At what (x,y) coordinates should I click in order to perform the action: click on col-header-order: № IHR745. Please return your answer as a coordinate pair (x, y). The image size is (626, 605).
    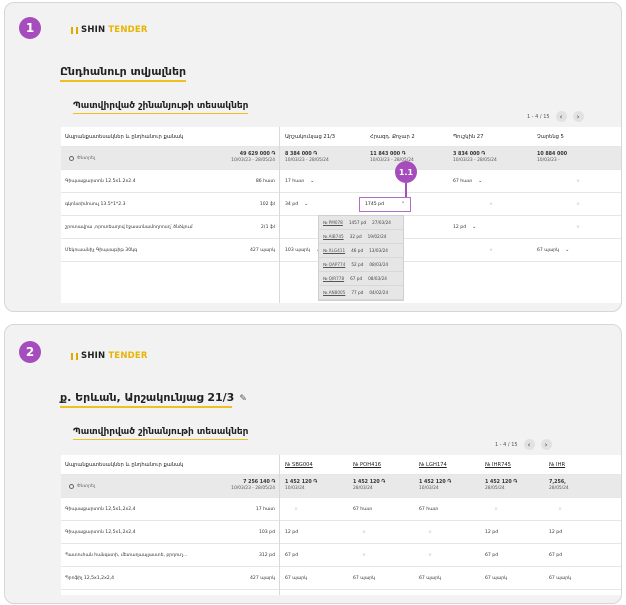
    Looking at the image, I should click on (498, 464).